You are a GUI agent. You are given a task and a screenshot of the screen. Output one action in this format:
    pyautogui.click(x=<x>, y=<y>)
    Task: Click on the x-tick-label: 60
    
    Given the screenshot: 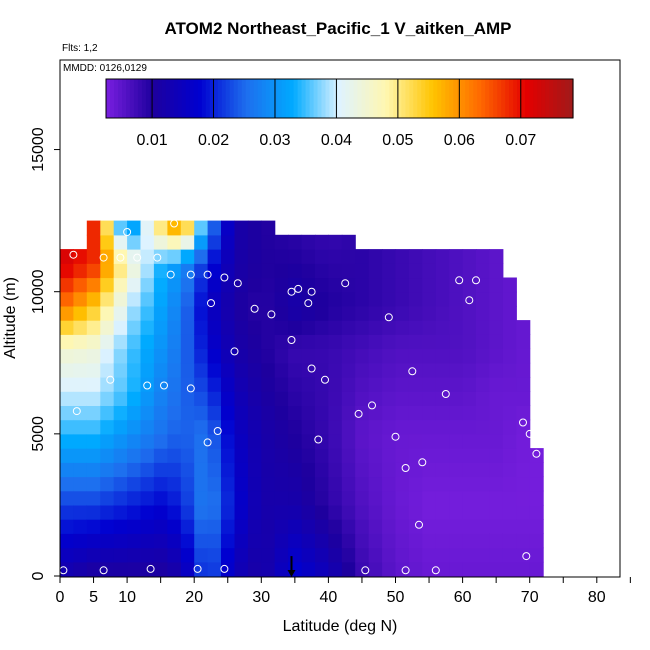 What is the action you would take?
    pyautogui.click(x=463, y=597)
    